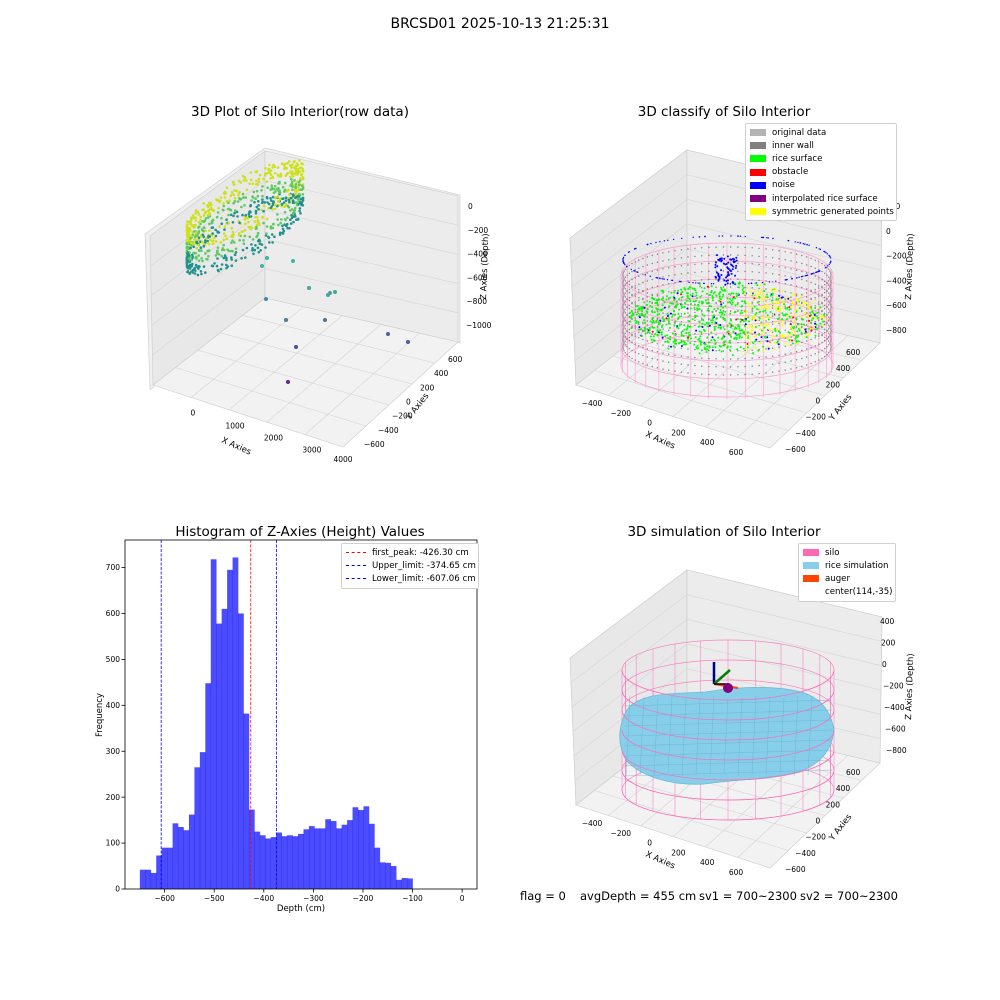  Describe the element at coordinates (462, 898) in the screenshot. I see `x-tick-label: 0` at that location.